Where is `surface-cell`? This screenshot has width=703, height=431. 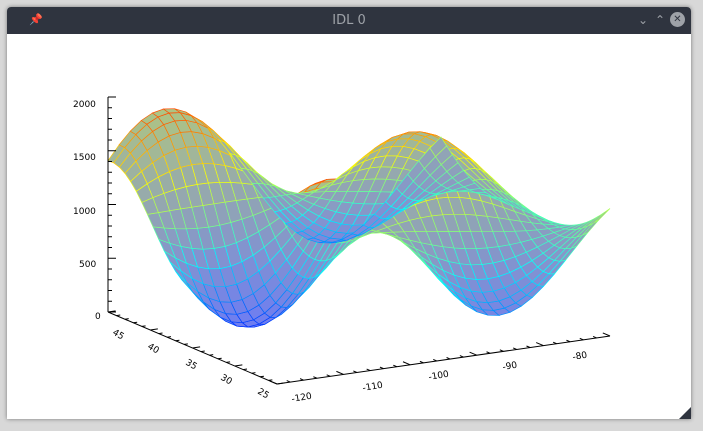
surface-cell is located at coordinates (438, 147).